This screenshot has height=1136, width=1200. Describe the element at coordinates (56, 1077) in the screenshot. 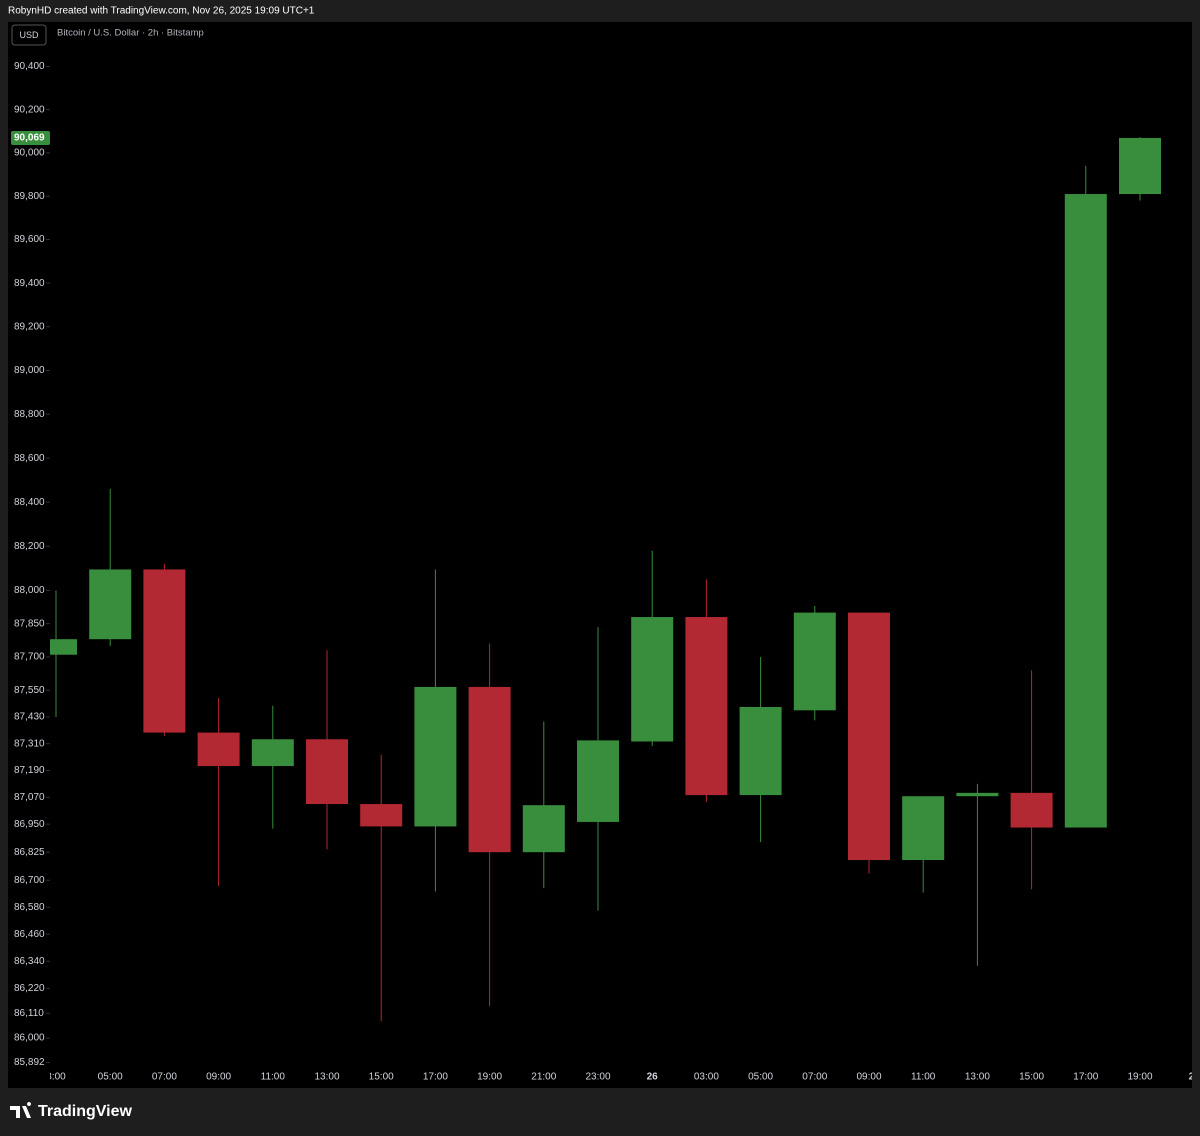

I see `x-tick-label: 3:00` at that location.